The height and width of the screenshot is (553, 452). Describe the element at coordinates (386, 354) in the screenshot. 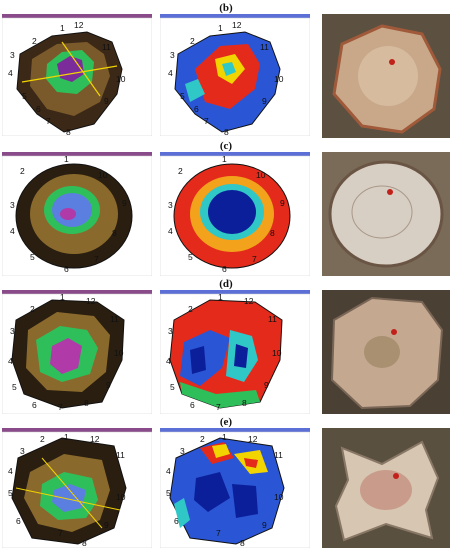

I see `stump-photo-d` at that location.